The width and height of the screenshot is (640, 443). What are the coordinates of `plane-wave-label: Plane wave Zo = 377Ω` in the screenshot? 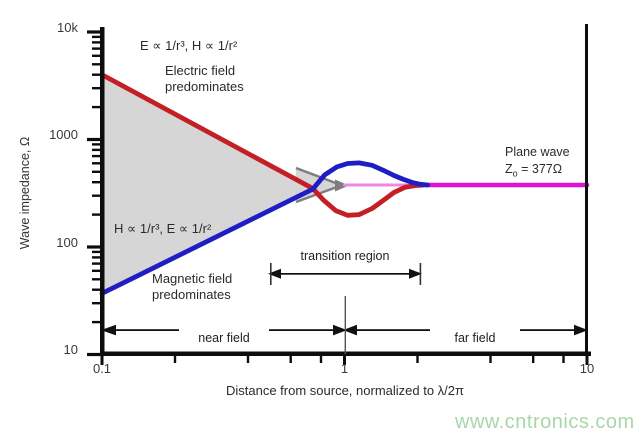 It's located at (537, 163).